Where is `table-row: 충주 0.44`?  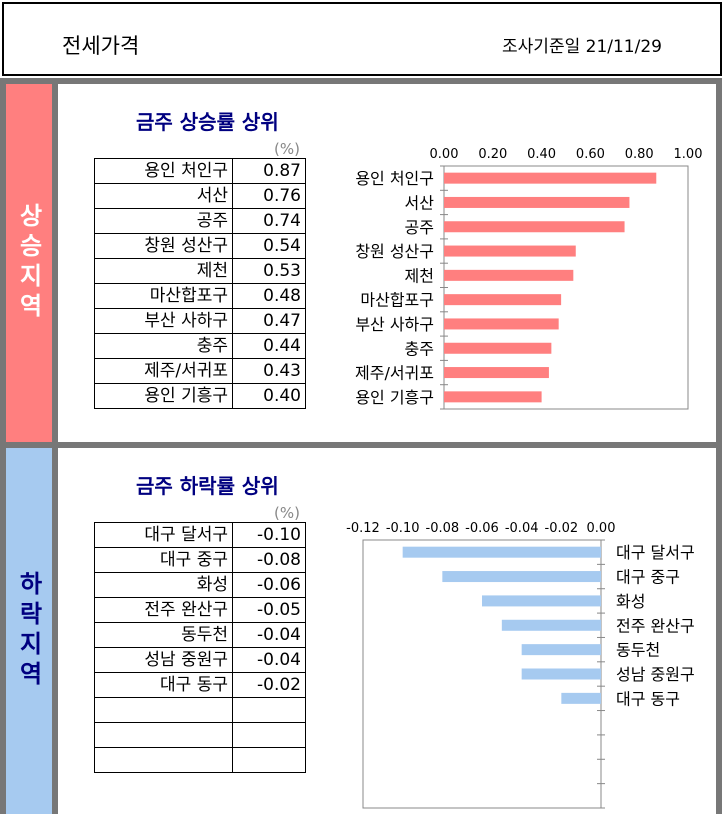 table-row: 충주 0.44 is located at coordinates (200, 346).